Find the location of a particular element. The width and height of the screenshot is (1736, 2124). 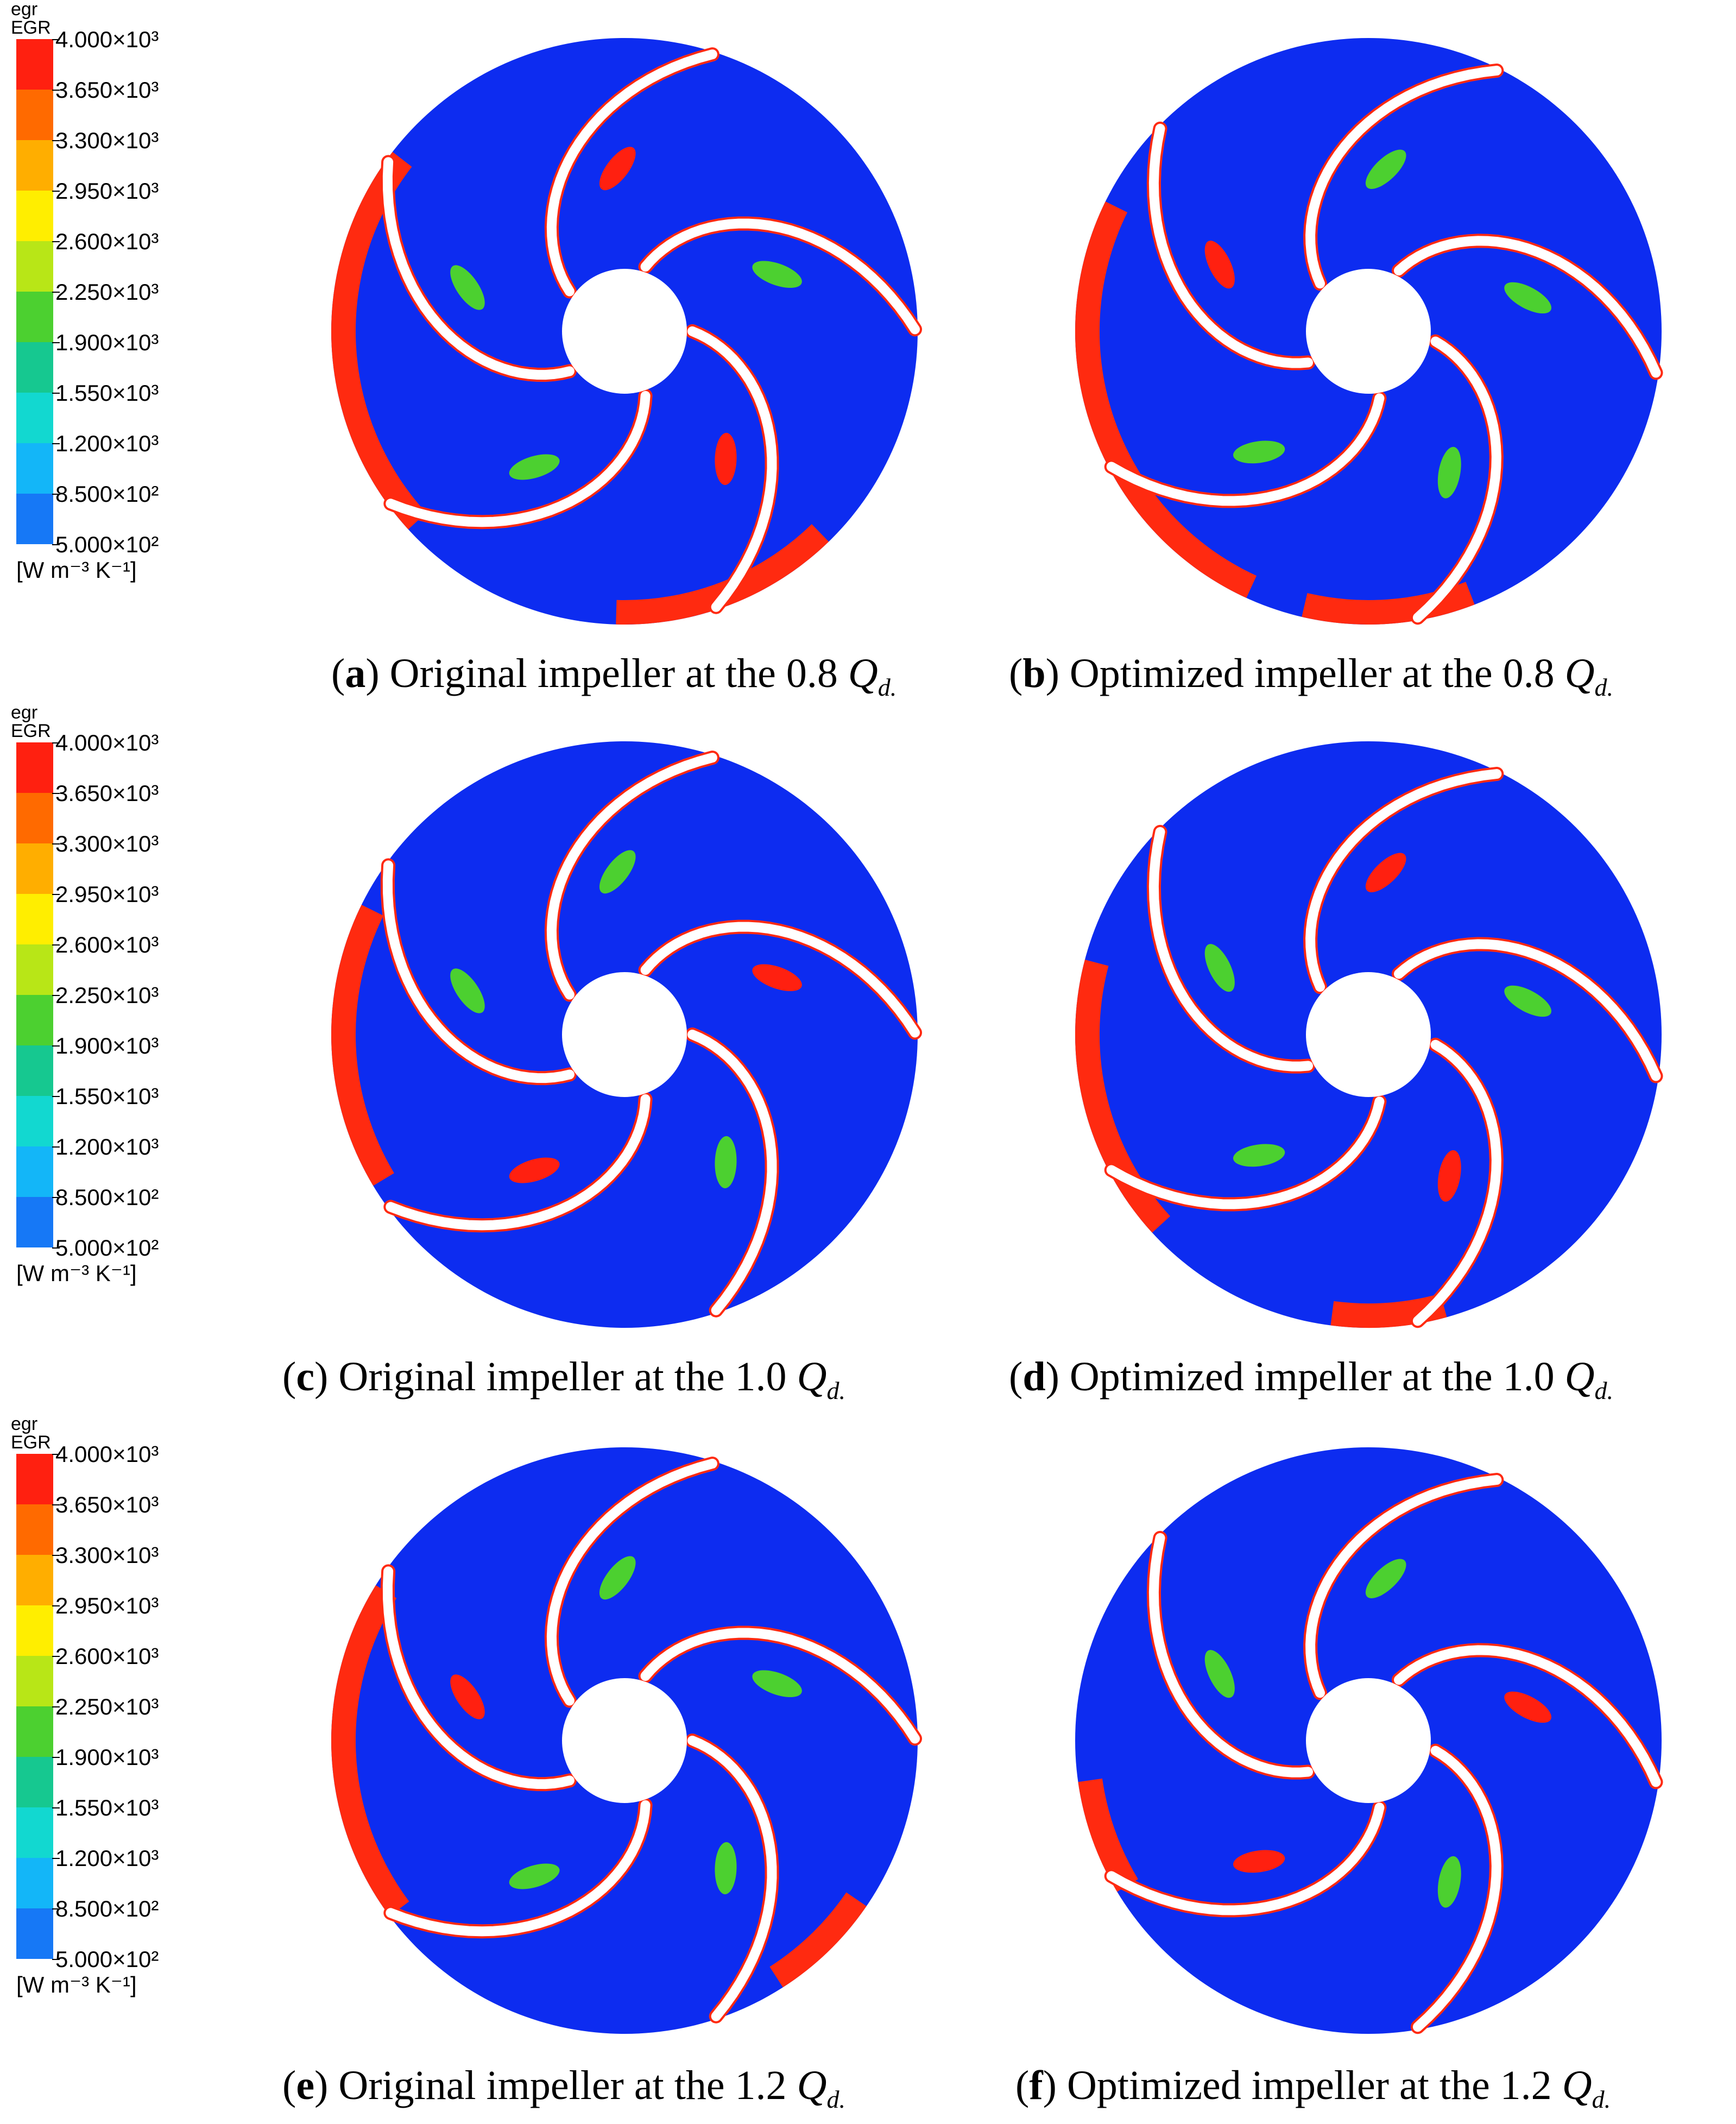

legend-tick-label: 1.550×10³ is located at coordinates (105, 393).